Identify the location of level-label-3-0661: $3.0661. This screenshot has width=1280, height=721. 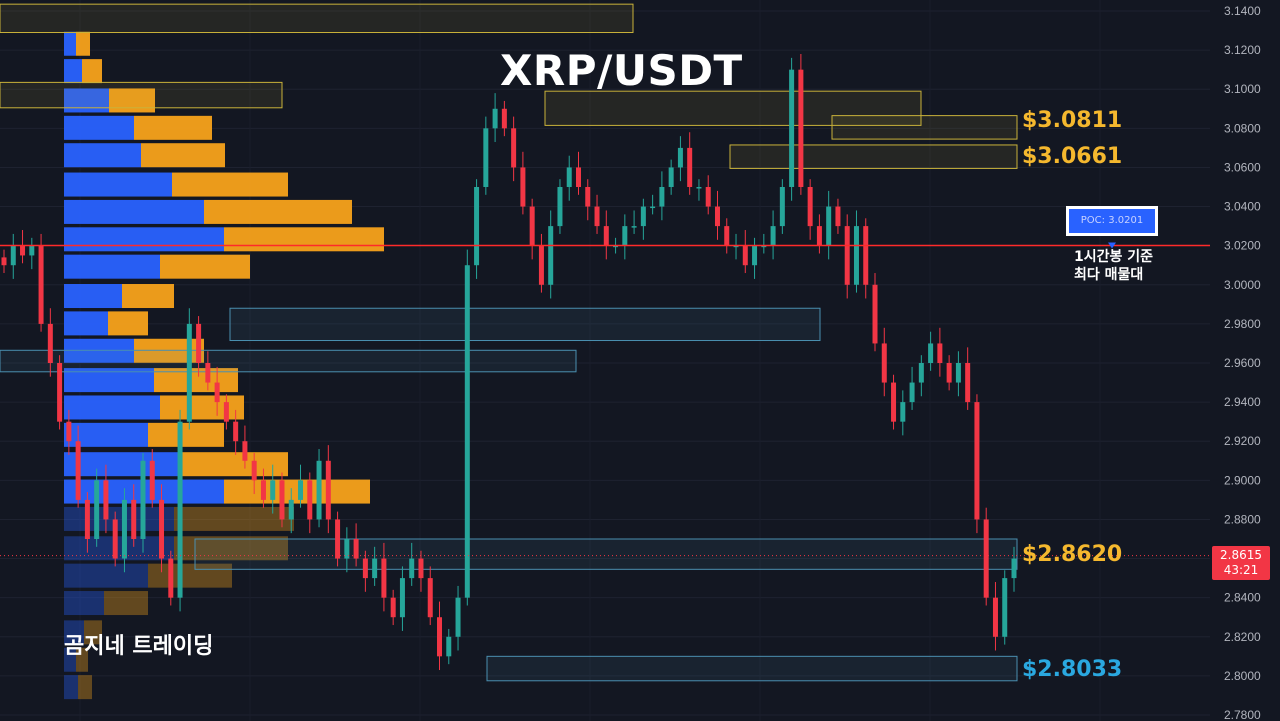
(1072, 156).